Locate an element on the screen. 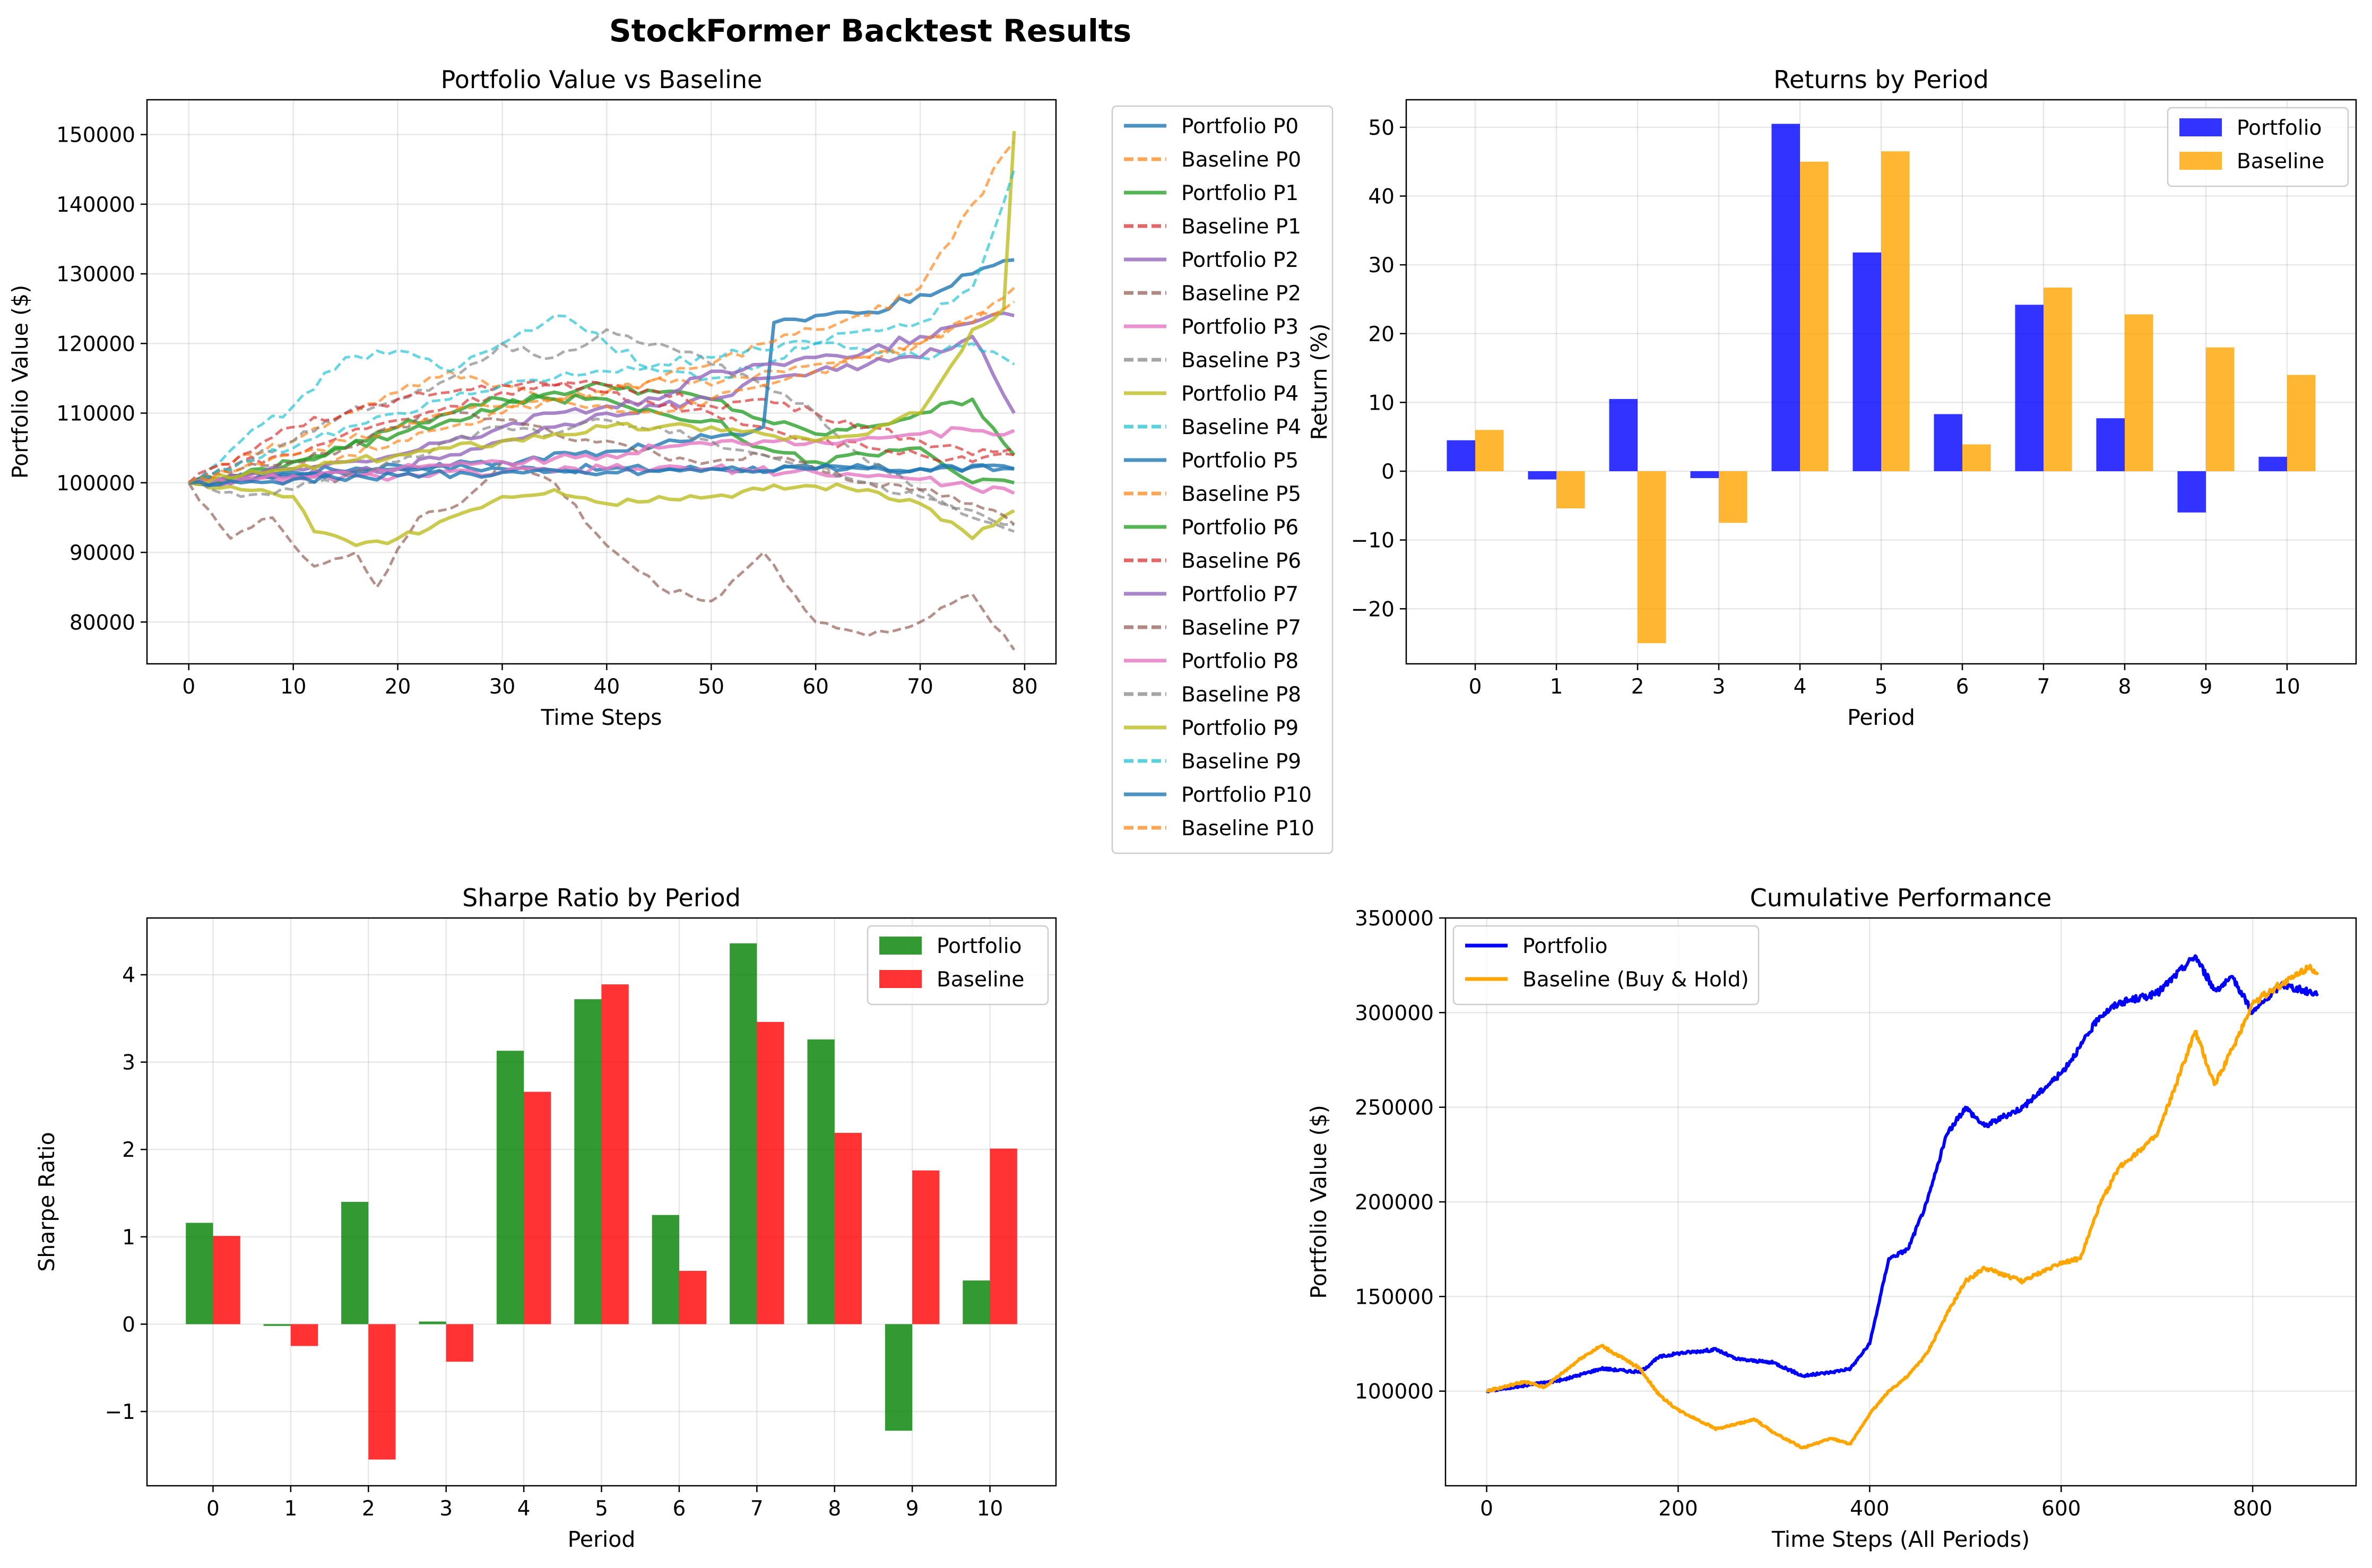 The height and width of the screenshot is (1568, 2372). legend-label: Baseline P6 is located at coordinates (1241, 561).